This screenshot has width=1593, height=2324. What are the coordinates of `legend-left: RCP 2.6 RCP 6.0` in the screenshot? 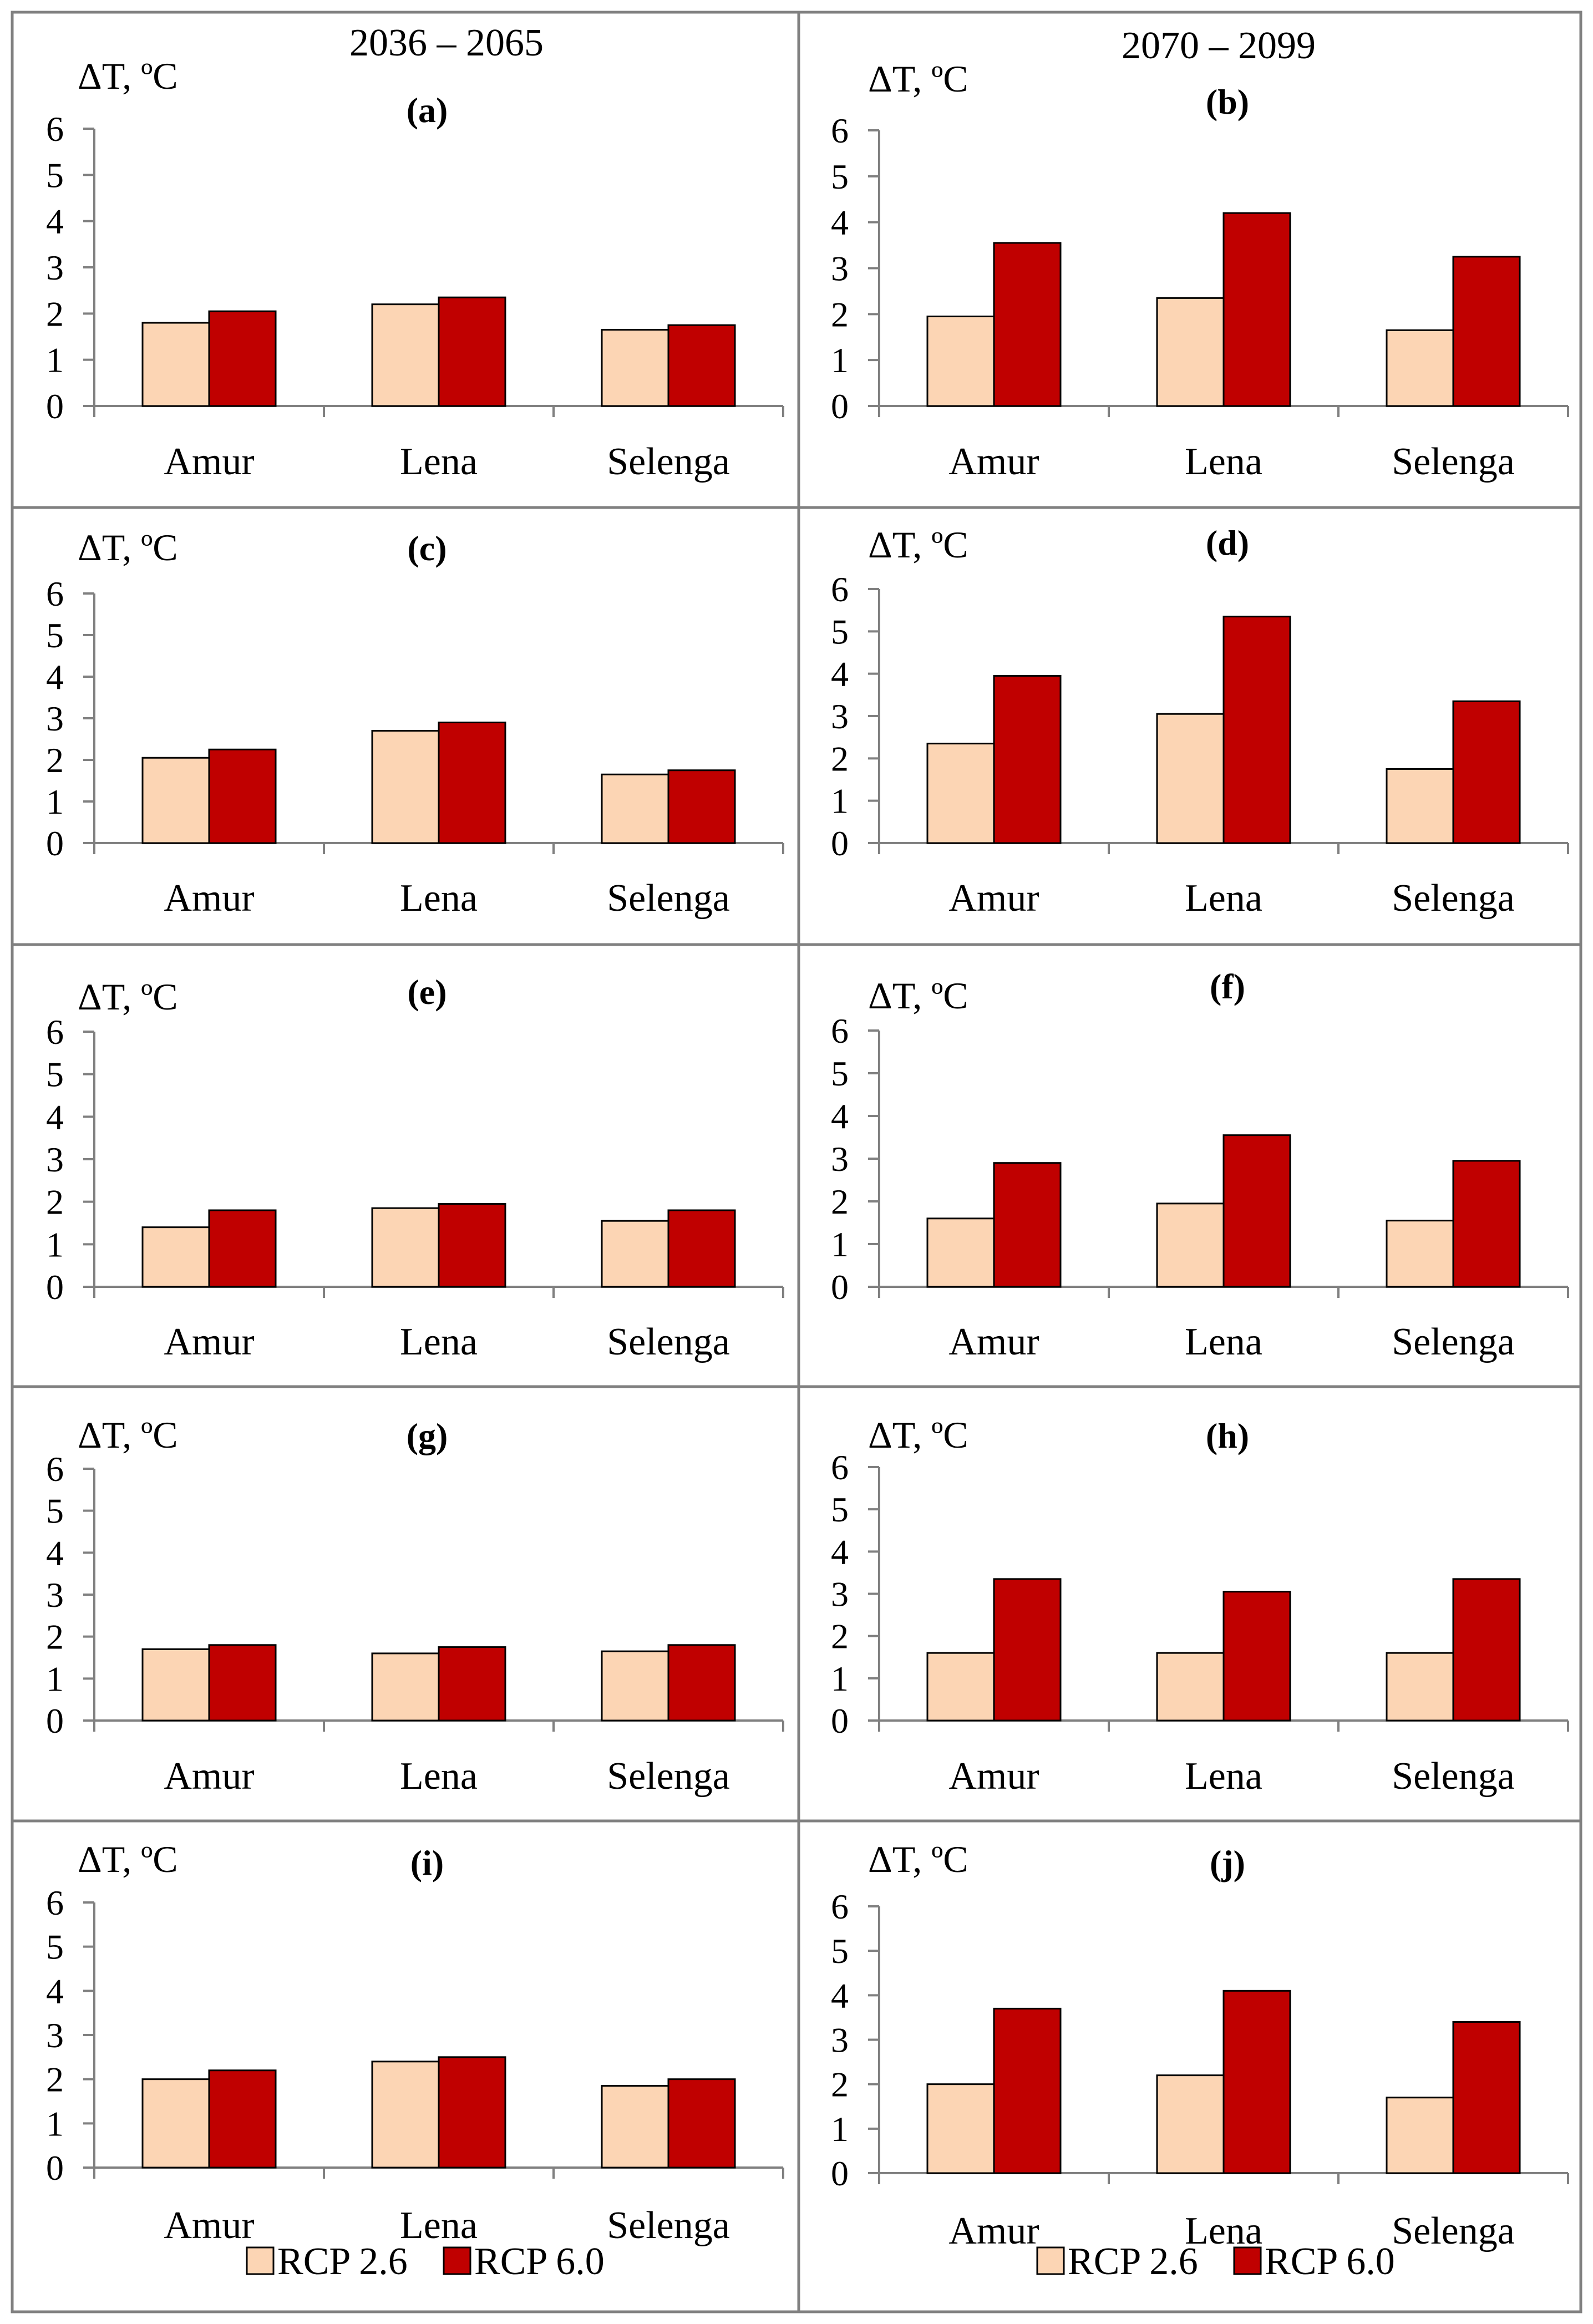 It's located at (425, 2261).